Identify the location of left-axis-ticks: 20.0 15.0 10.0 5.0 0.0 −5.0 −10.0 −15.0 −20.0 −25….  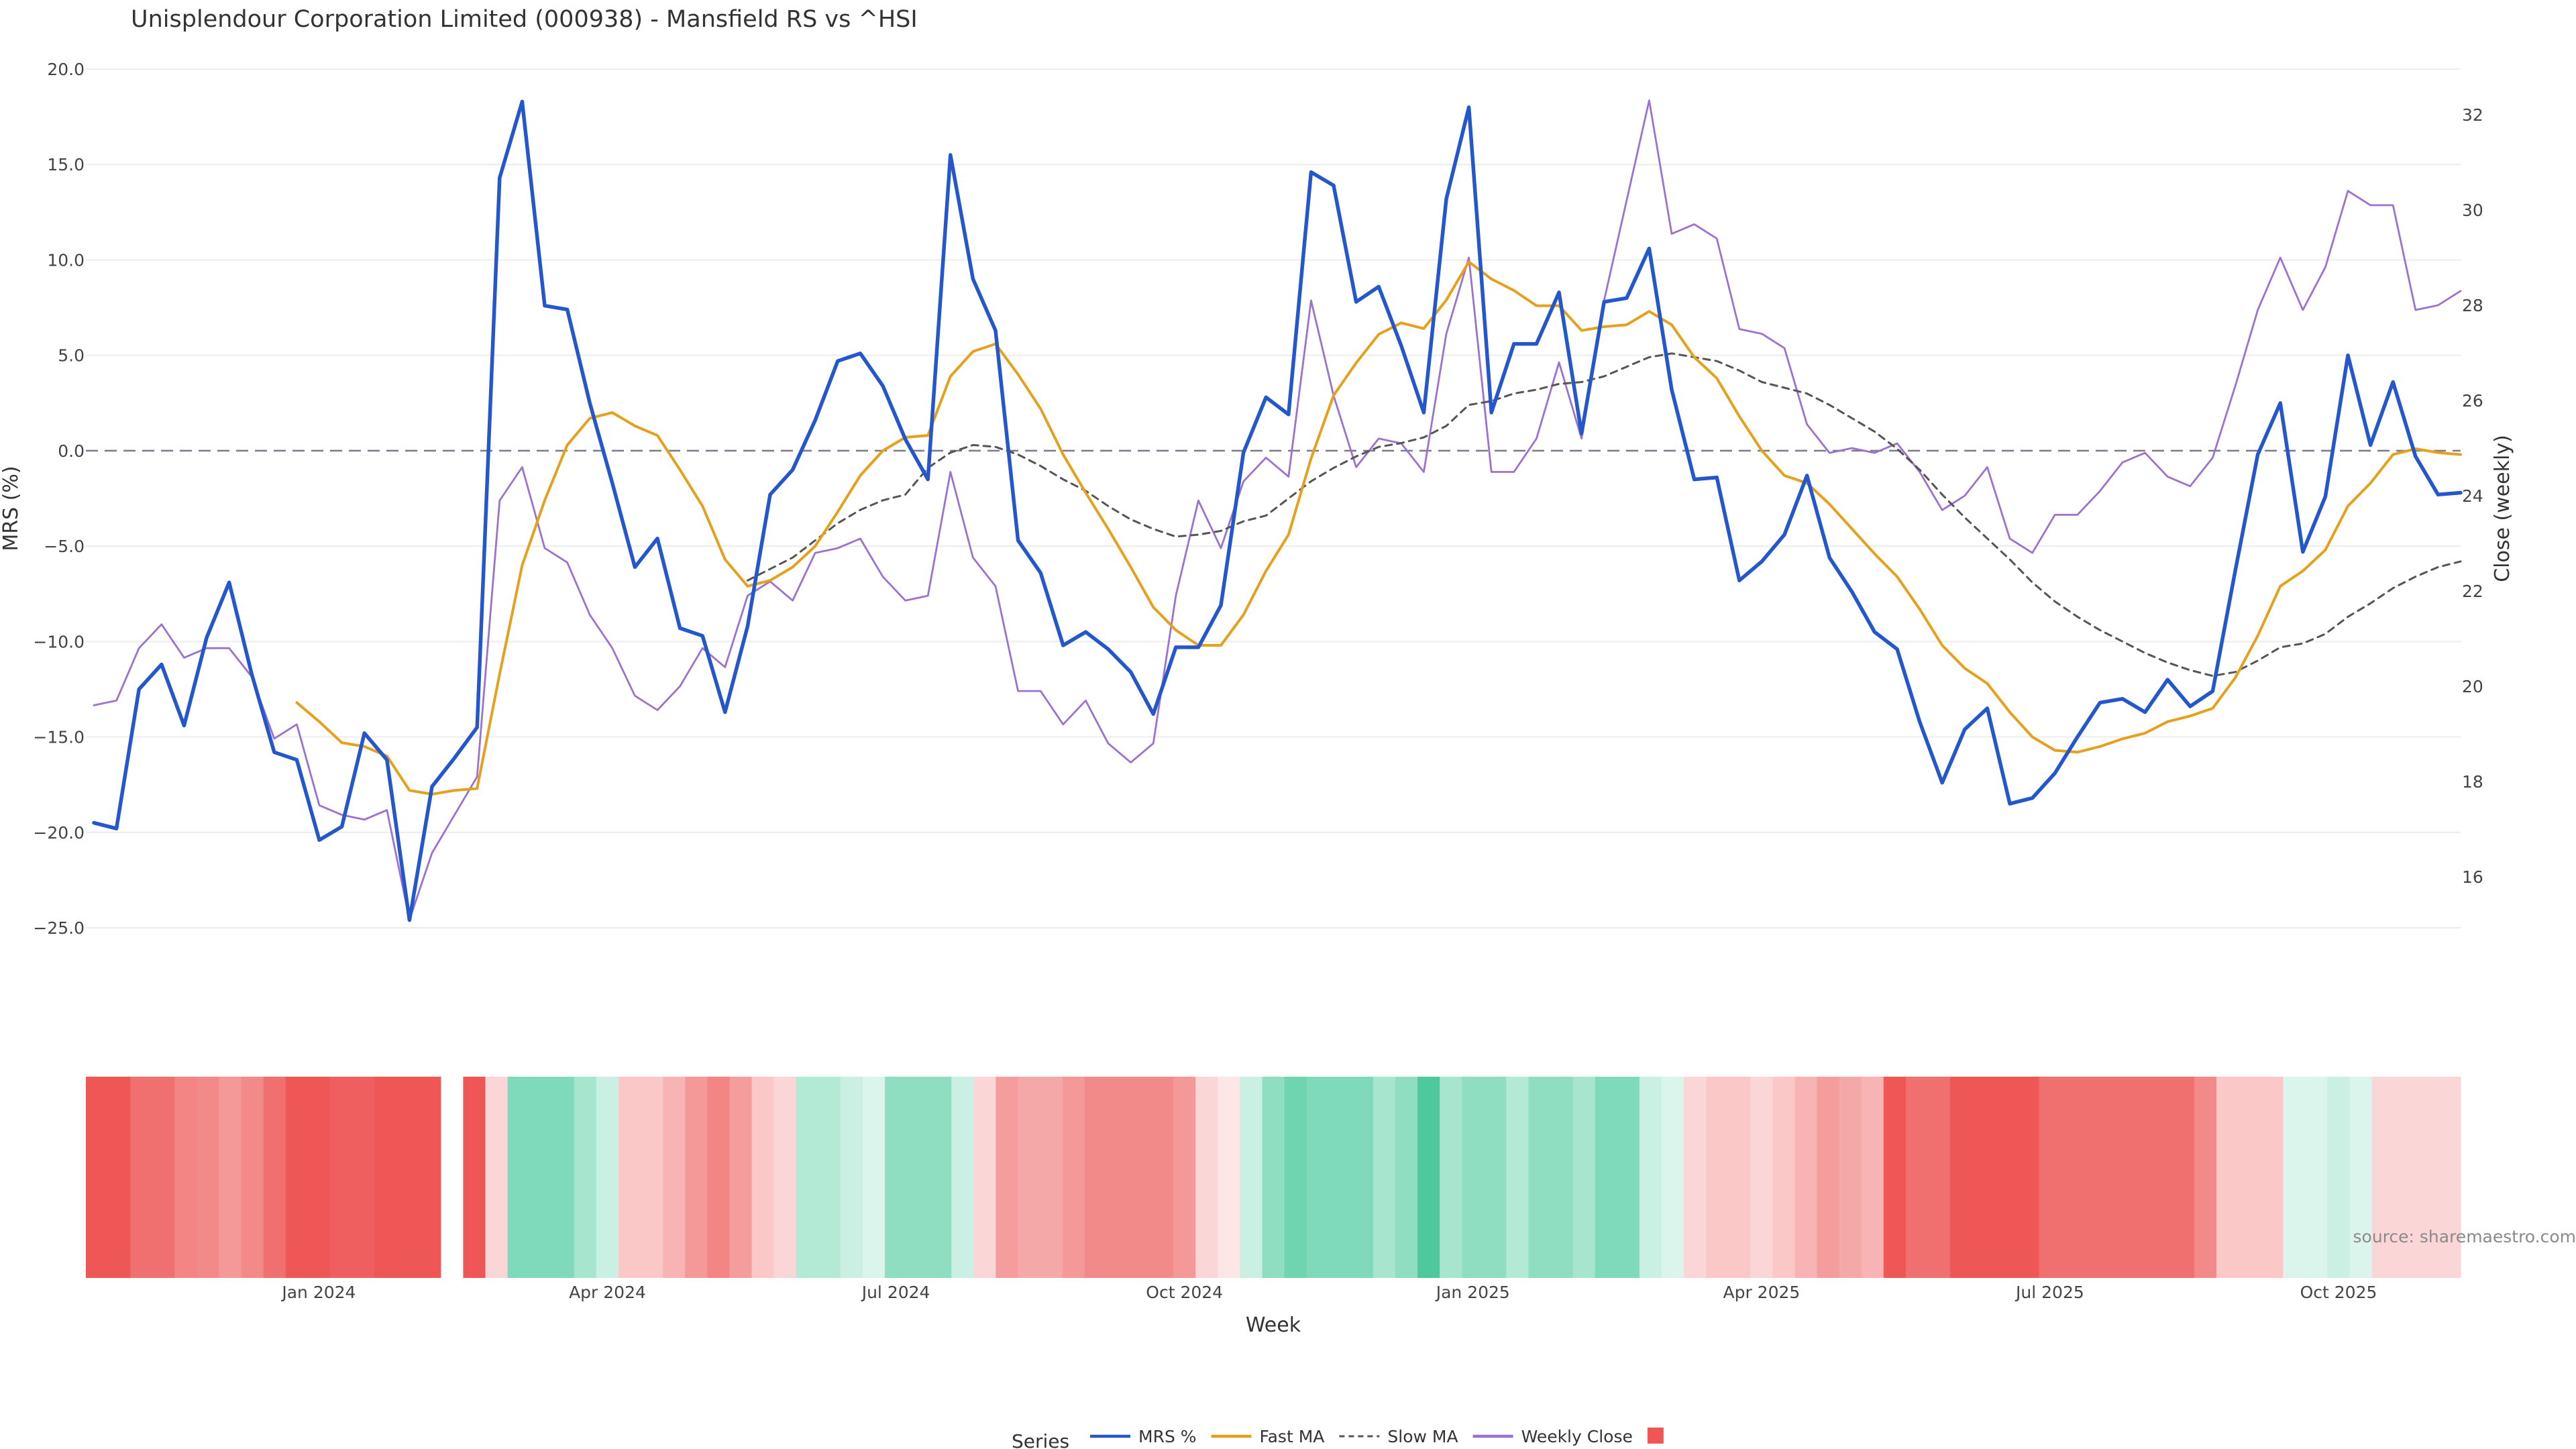
(59, 499).